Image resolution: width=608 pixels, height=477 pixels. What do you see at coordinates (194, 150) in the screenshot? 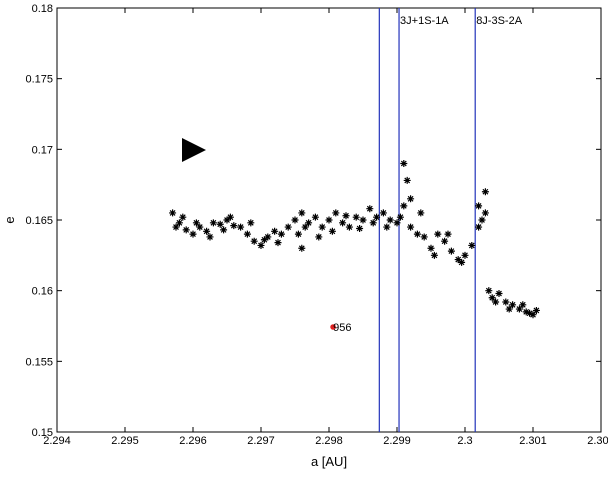
I see `play-marker` at bounding box center [194, 150].